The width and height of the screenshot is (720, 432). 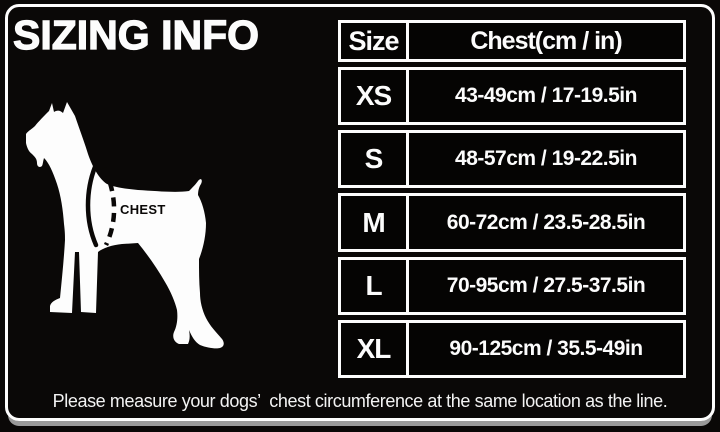 I want to click on table-row-xs: XS 43-49cm / 17-19.5in, so click(x=512, y=96).